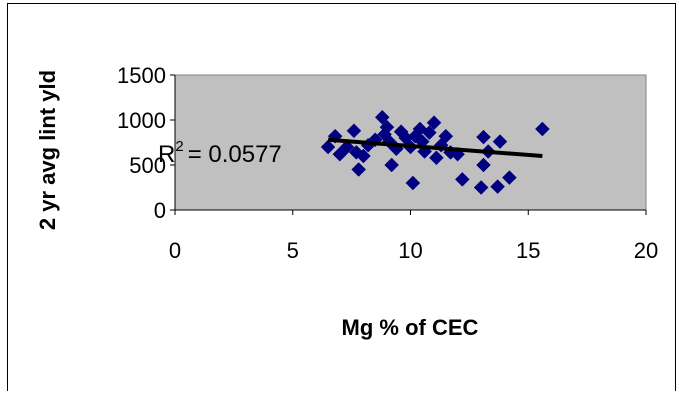  I want to click on y-tick-label: 1500, so click(141, 75).